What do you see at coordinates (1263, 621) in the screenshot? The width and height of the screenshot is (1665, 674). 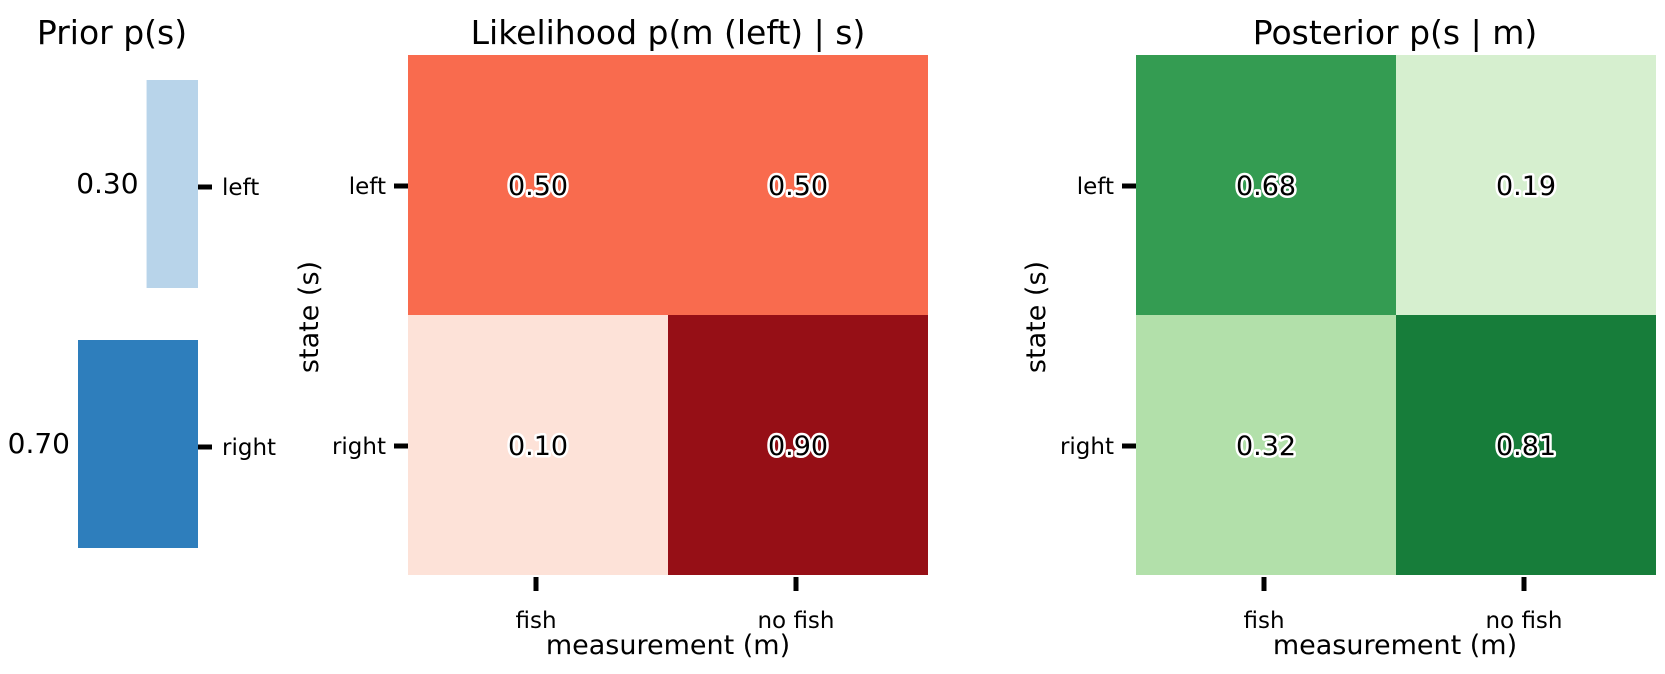 I see `posterior-xtick-label: fish` at bounding box center [1263, 621].